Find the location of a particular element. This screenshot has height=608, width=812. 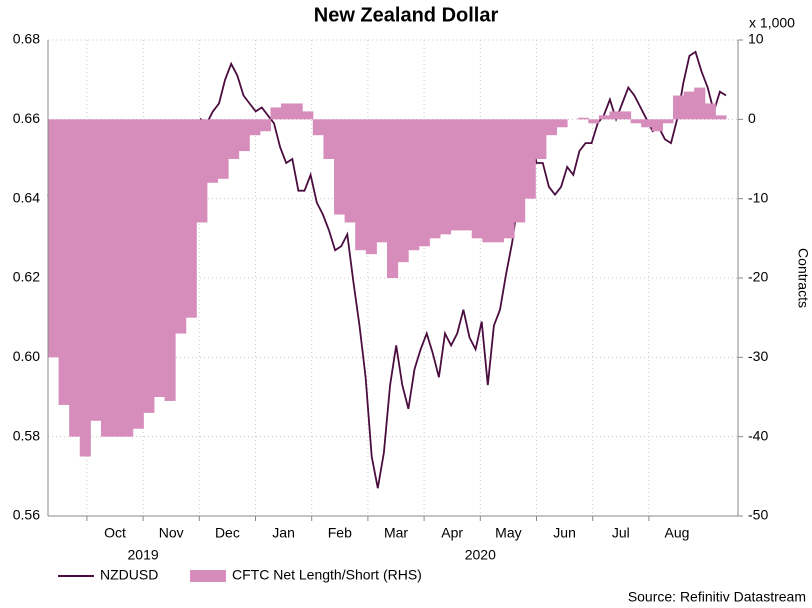

y-tick-label: 0.68 is located at coordinates (26, 39).